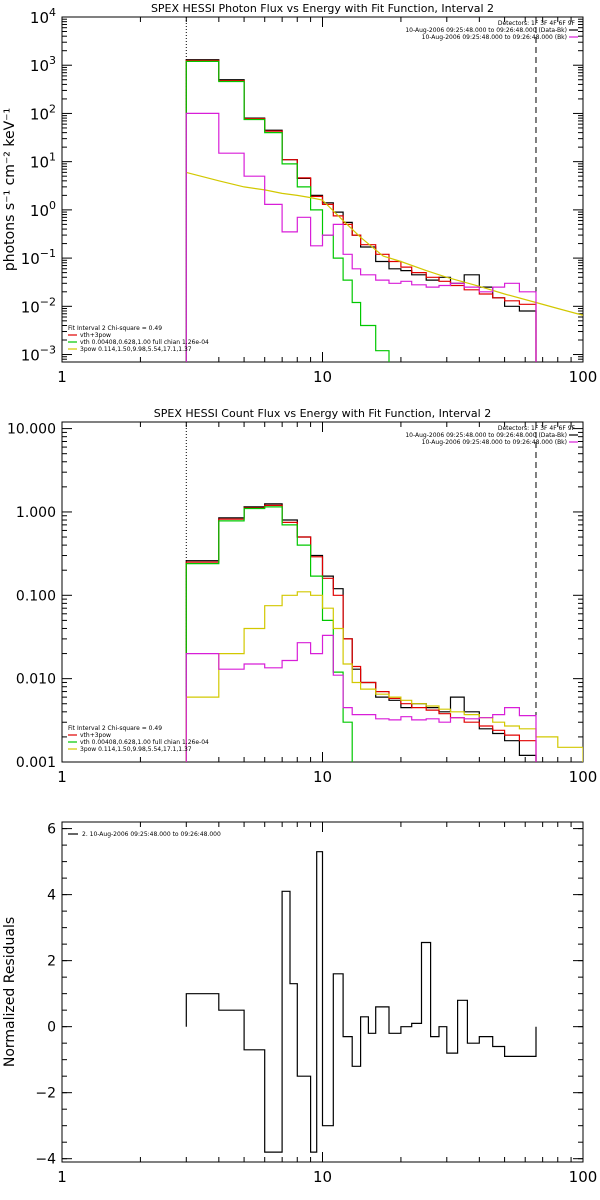  Describe the element at coordinates (51, 830) in the screenshot. I see `y-tick-label: 6` at that location.